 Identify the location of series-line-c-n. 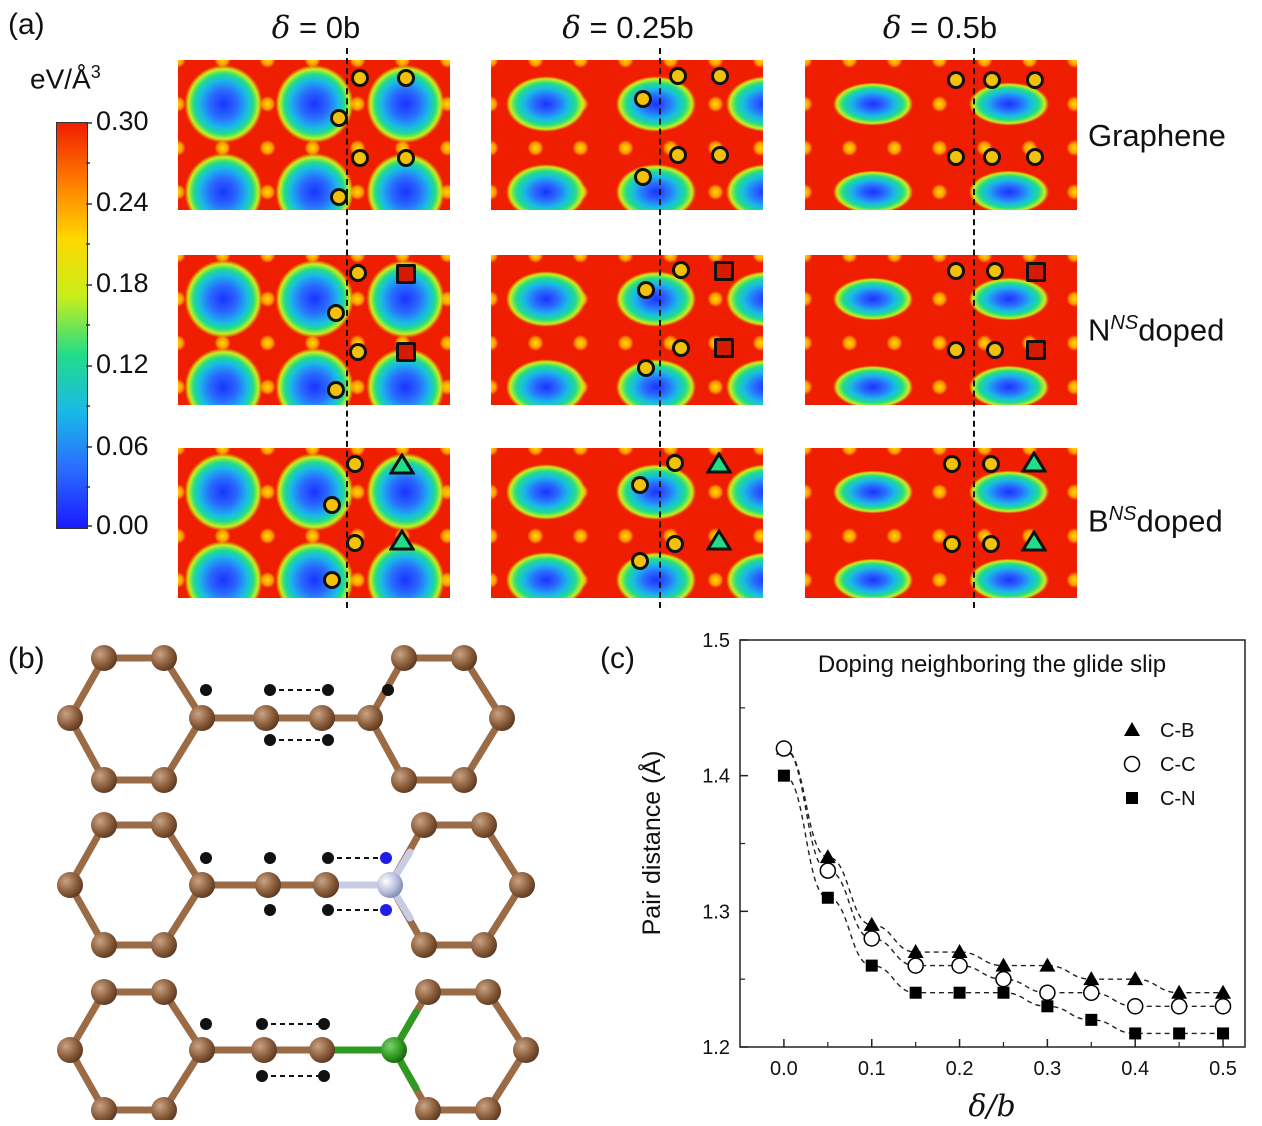
(1003, 904).